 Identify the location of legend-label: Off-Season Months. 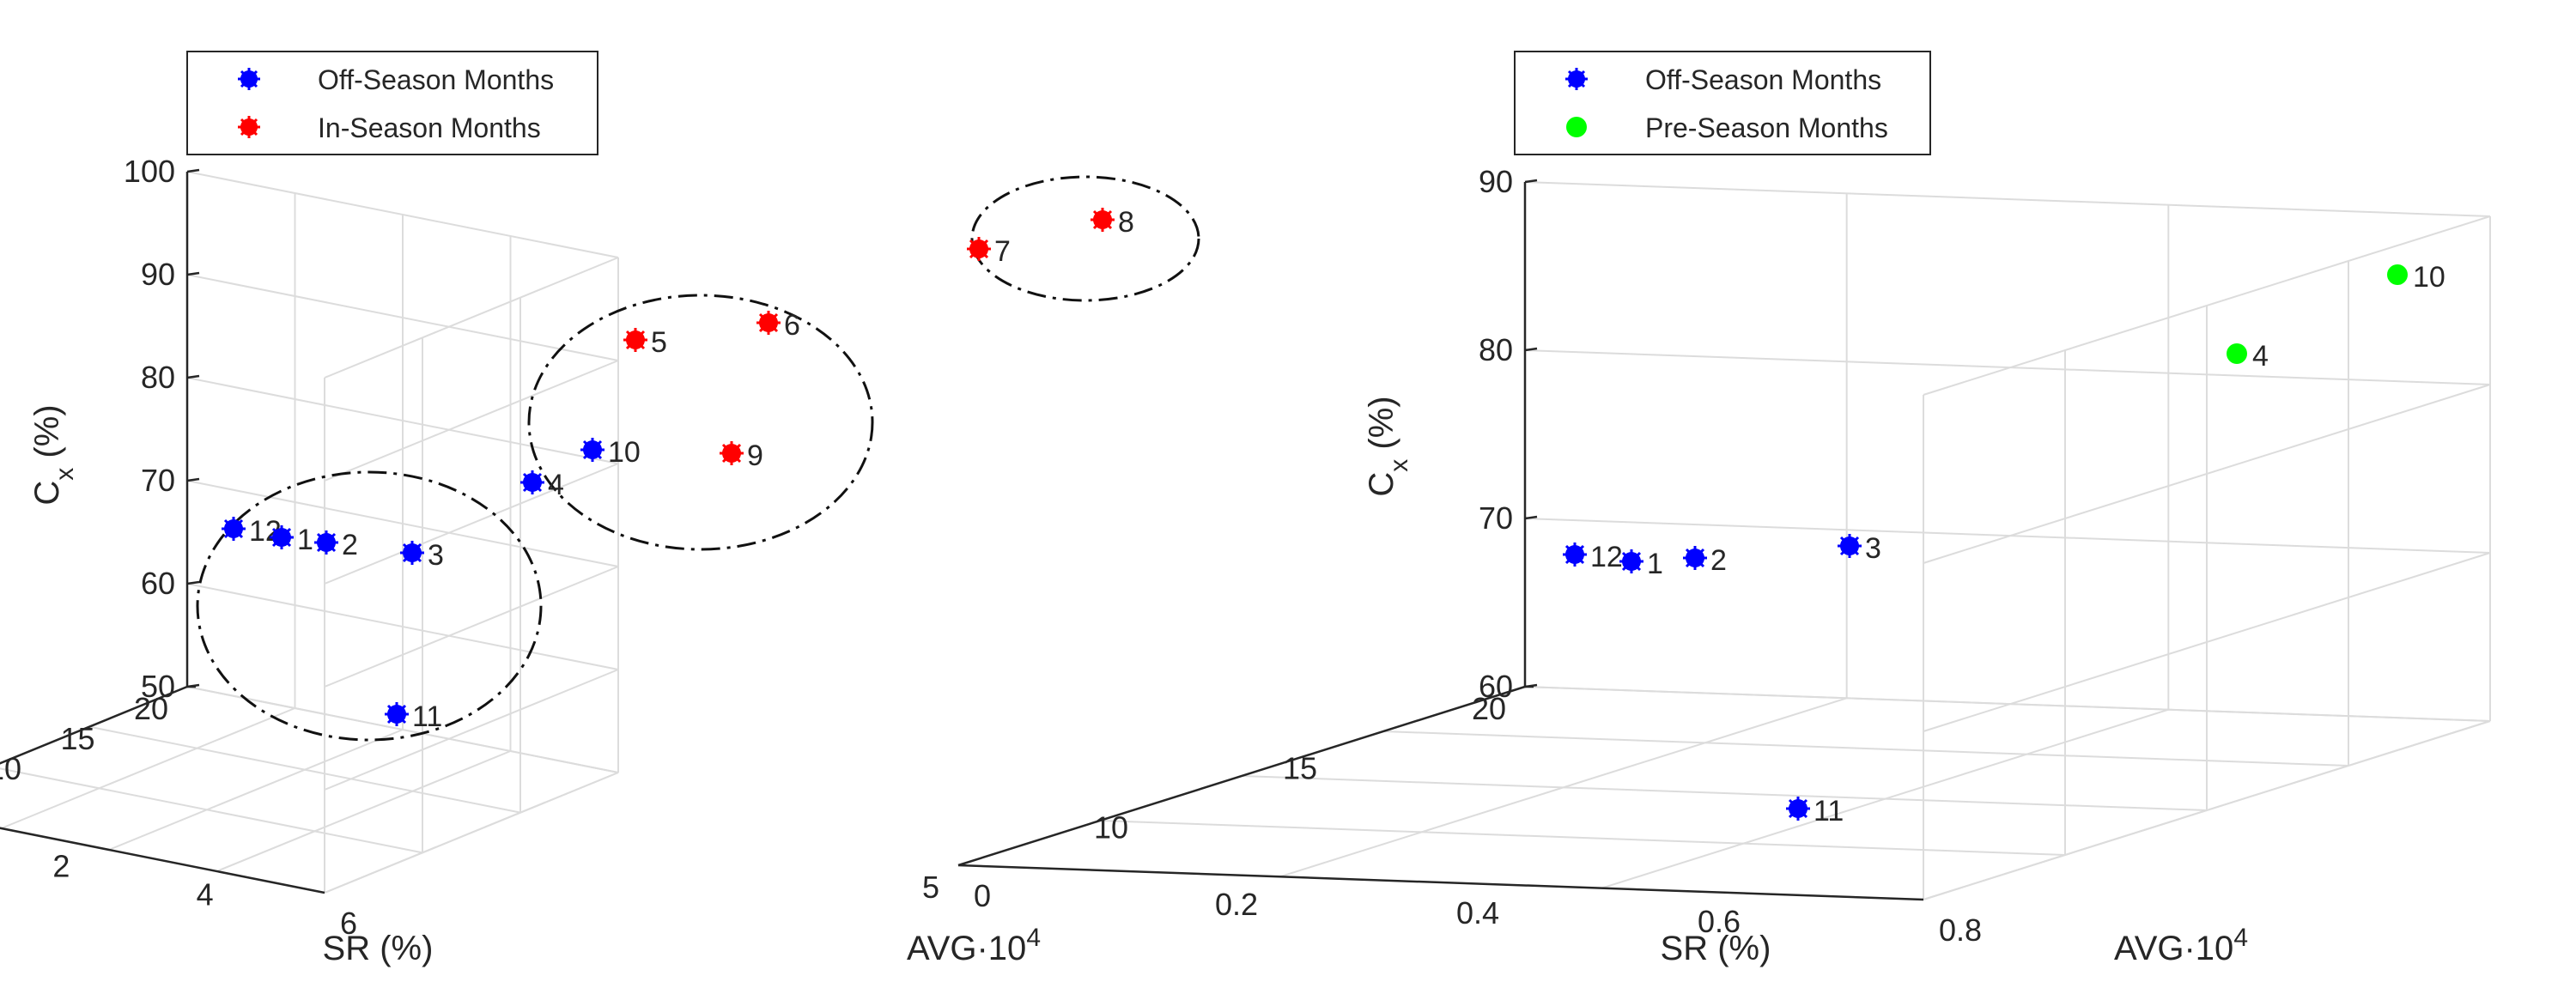
(1763, 79).